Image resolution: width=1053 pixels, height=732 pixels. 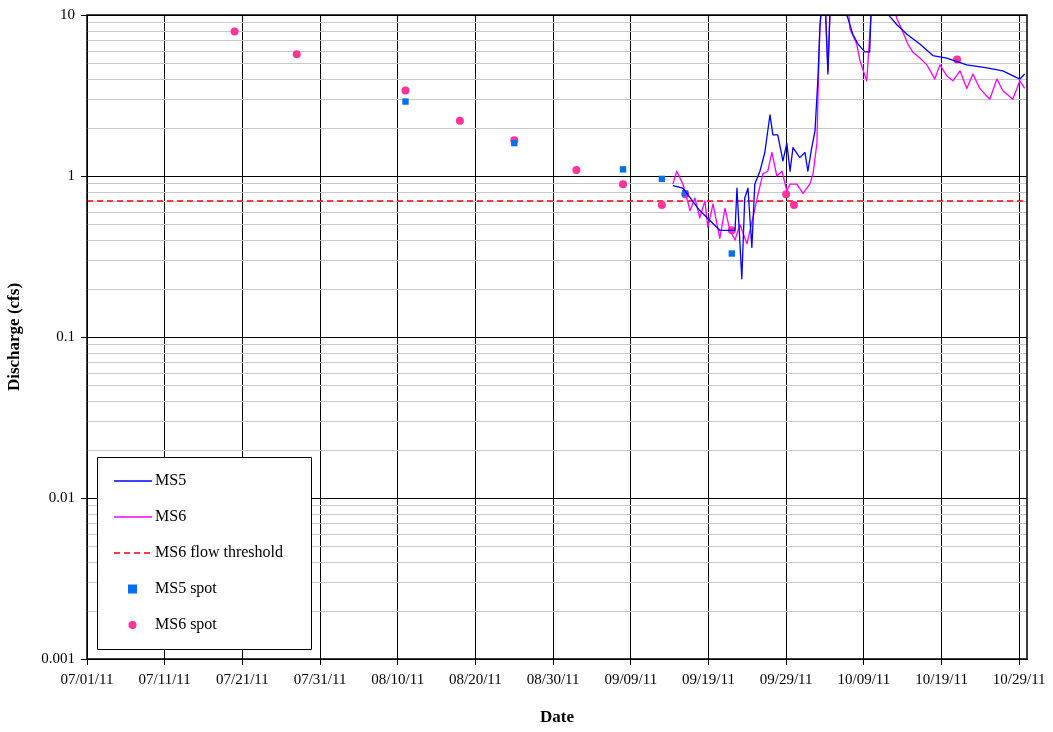 What do you see at coordinates (708, 678) in the screenshot?
I see `x-tick-label: 09/19/11` at bounding box center [708, 678].